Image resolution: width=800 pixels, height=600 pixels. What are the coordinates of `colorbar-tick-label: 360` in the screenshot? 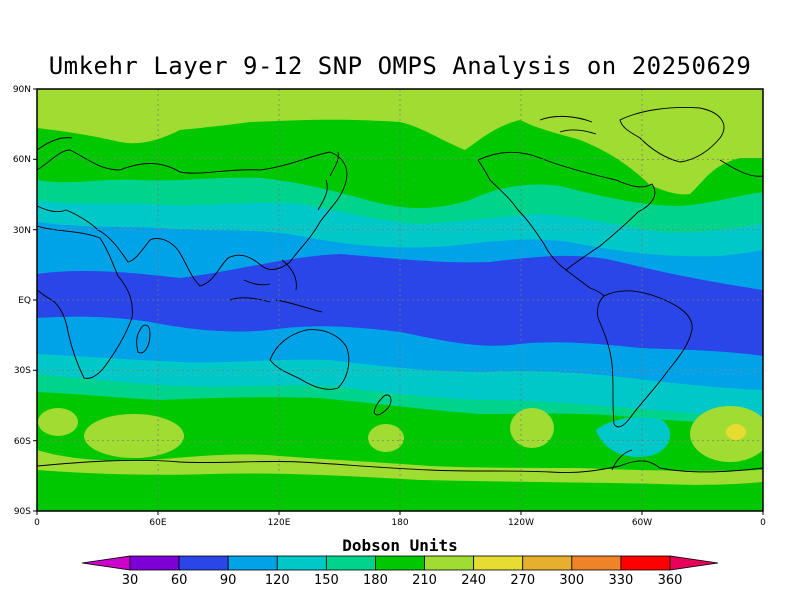 It's located at (670, 580).